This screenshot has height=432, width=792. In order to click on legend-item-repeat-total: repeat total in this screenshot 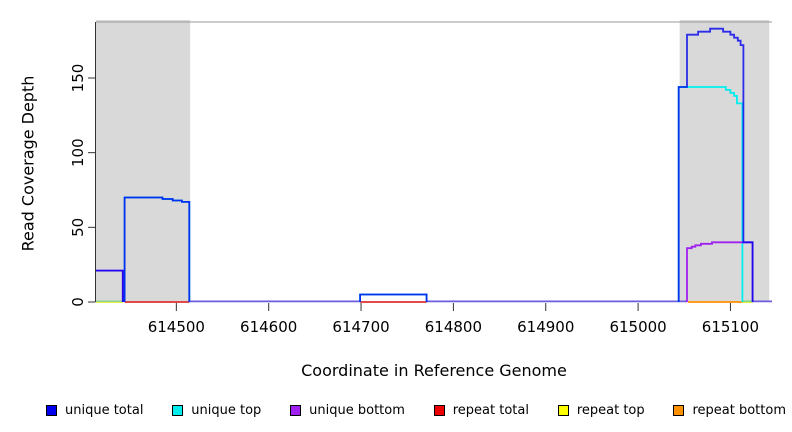, I will do `click(481, 410)`.